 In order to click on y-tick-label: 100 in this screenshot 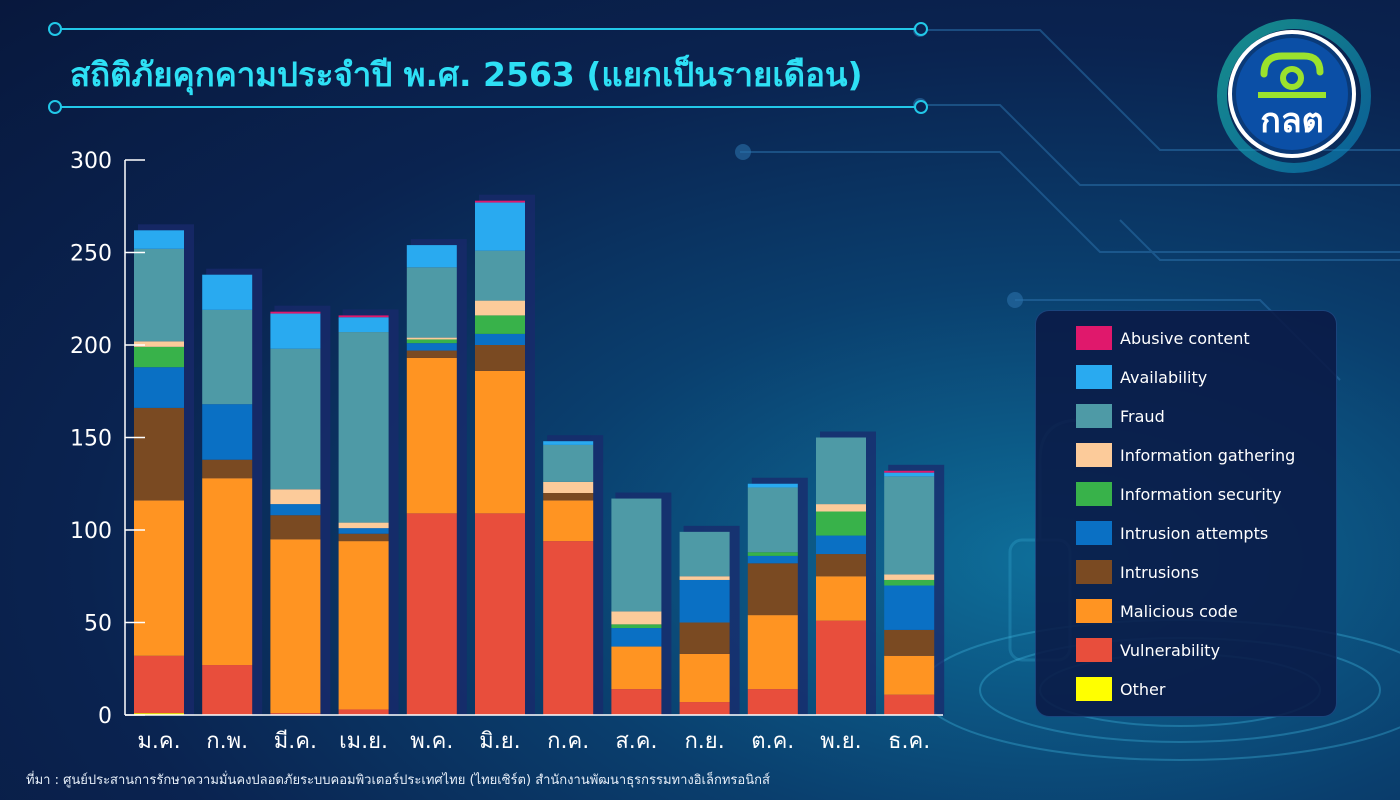, I will do `click(91, 531)`.